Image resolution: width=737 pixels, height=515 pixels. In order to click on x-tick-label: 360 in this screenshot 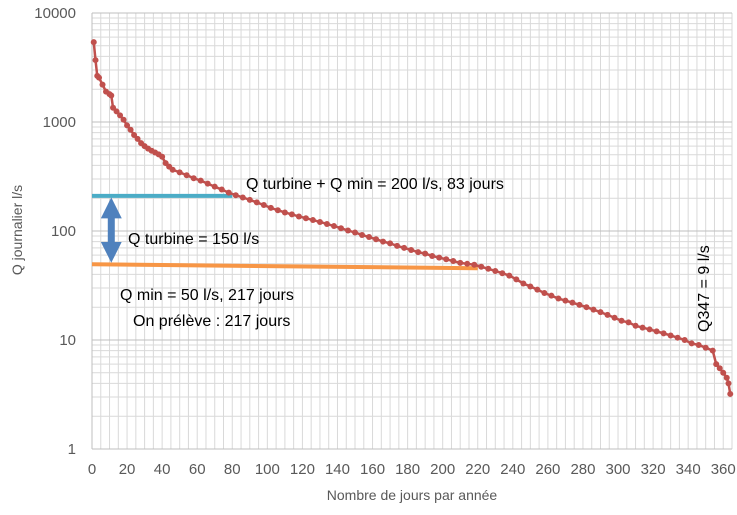, I will do `click(723, 469)`.